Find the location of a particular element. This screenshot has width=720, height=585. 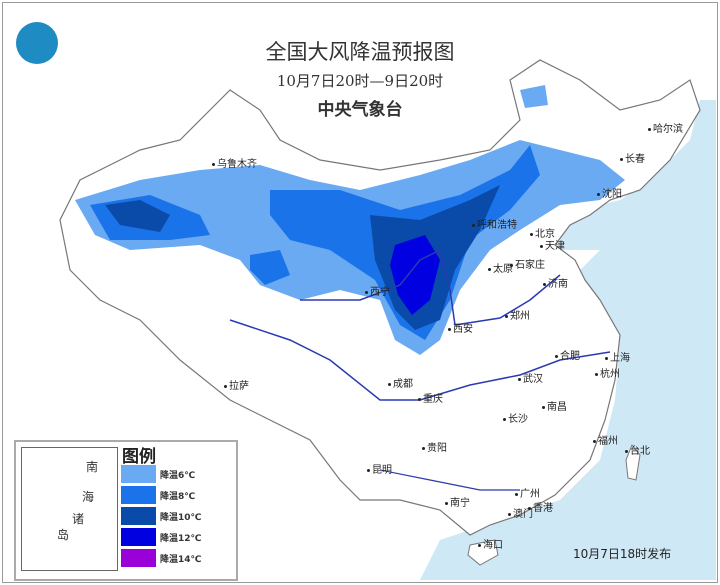

legend: 南 海 诸 岛 图例 降温6℃ 降温8℃ 降温10℃ 降温12℃ 降温14℃ is located at coordinates (126, 510).